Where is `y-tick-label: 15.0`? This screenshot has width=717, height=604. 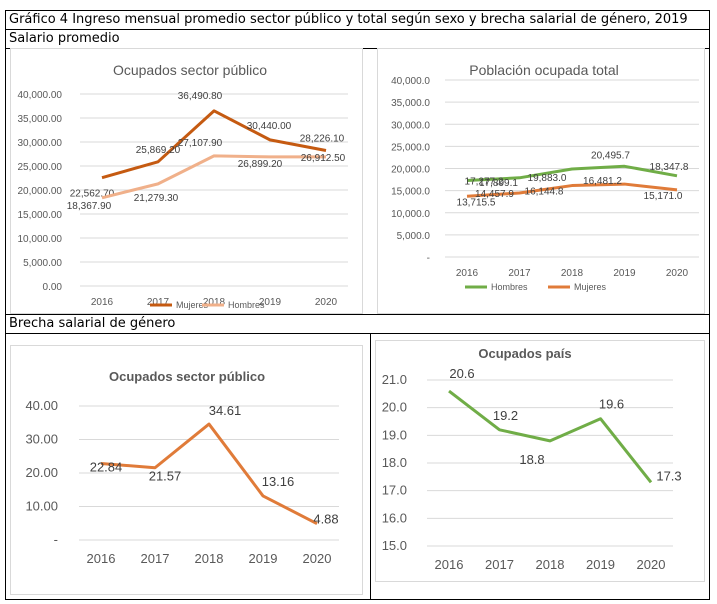 y-tick-label: 15.0 is located at coordinates (394, 545).